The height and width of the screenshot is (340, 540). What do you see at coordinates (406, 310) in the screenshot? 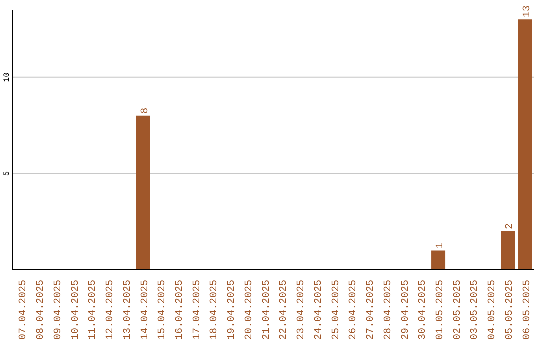
I see `x-tick-label: 29.04.2025` at bounding box center [406, 310].